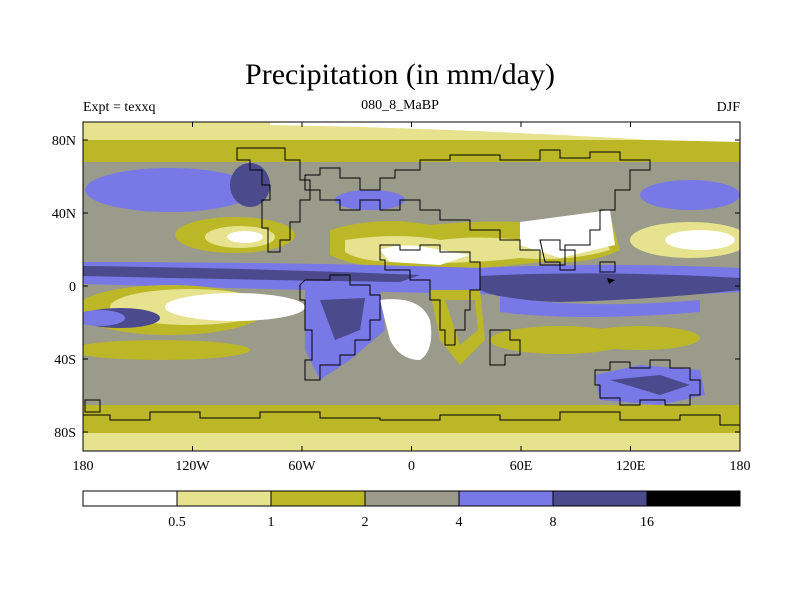 The width and height of the screenshot is (800, 600). I want to click on itcz-core-east, so click(610, 287).